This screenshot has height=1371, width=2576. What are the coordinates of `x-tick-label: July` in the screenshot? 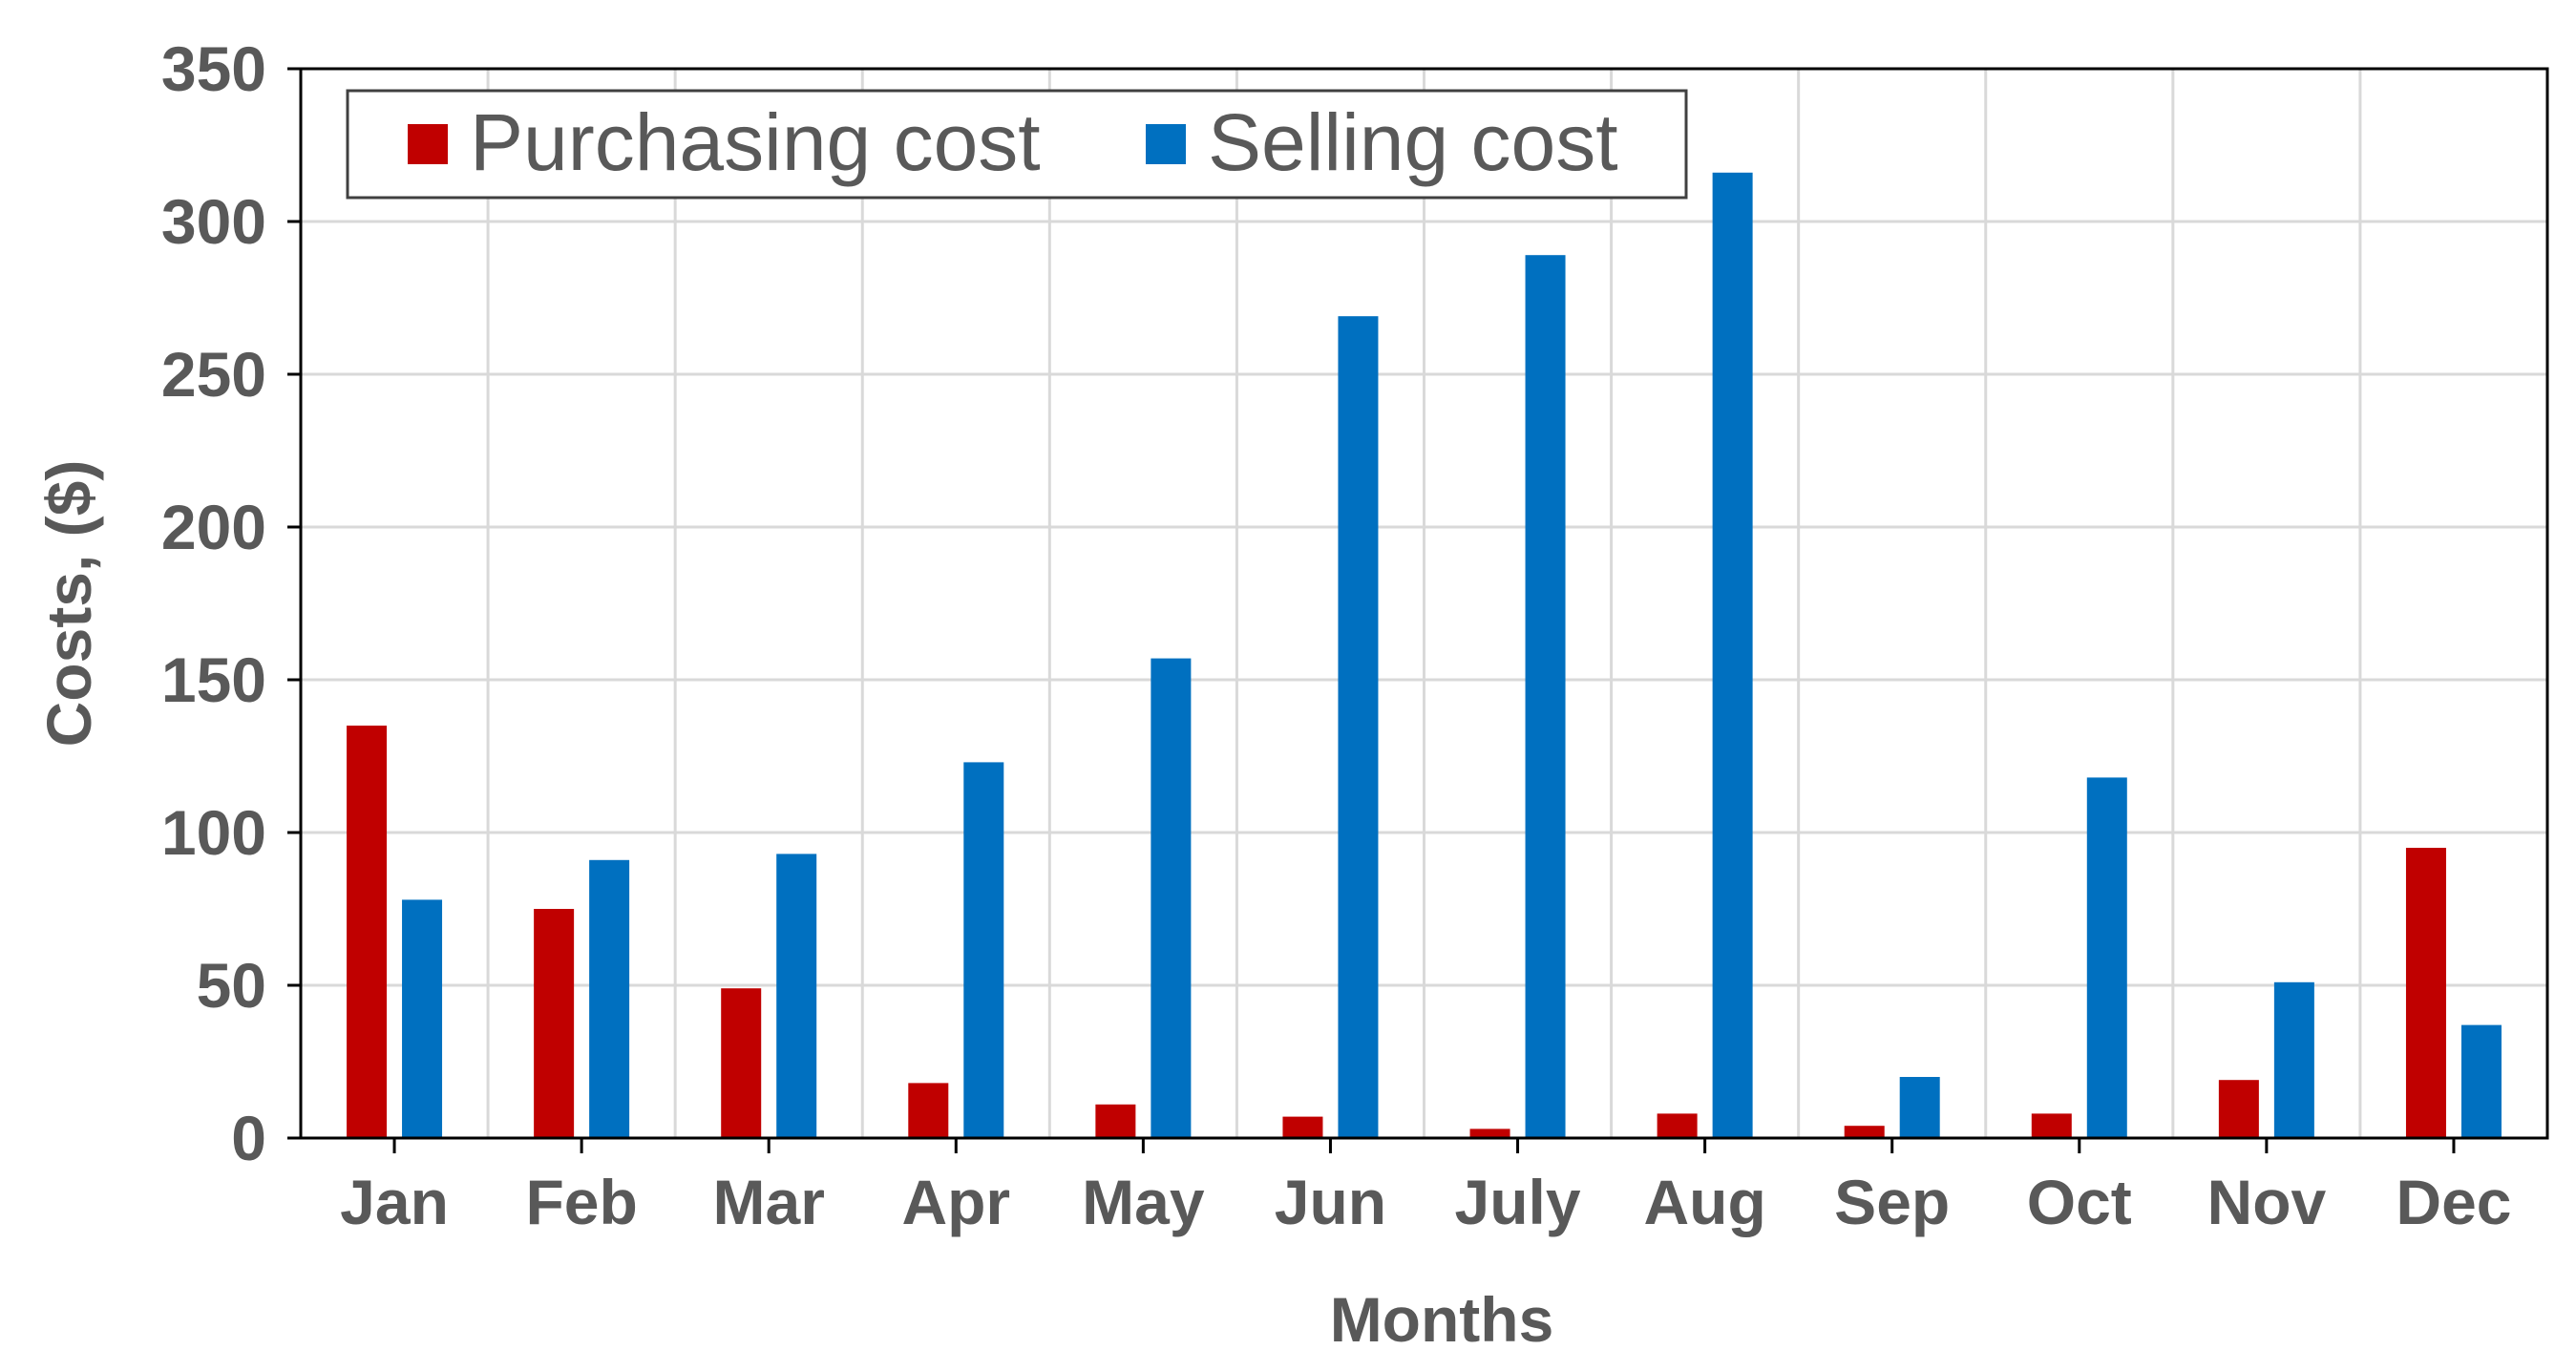 It's located at (1518, 1202).